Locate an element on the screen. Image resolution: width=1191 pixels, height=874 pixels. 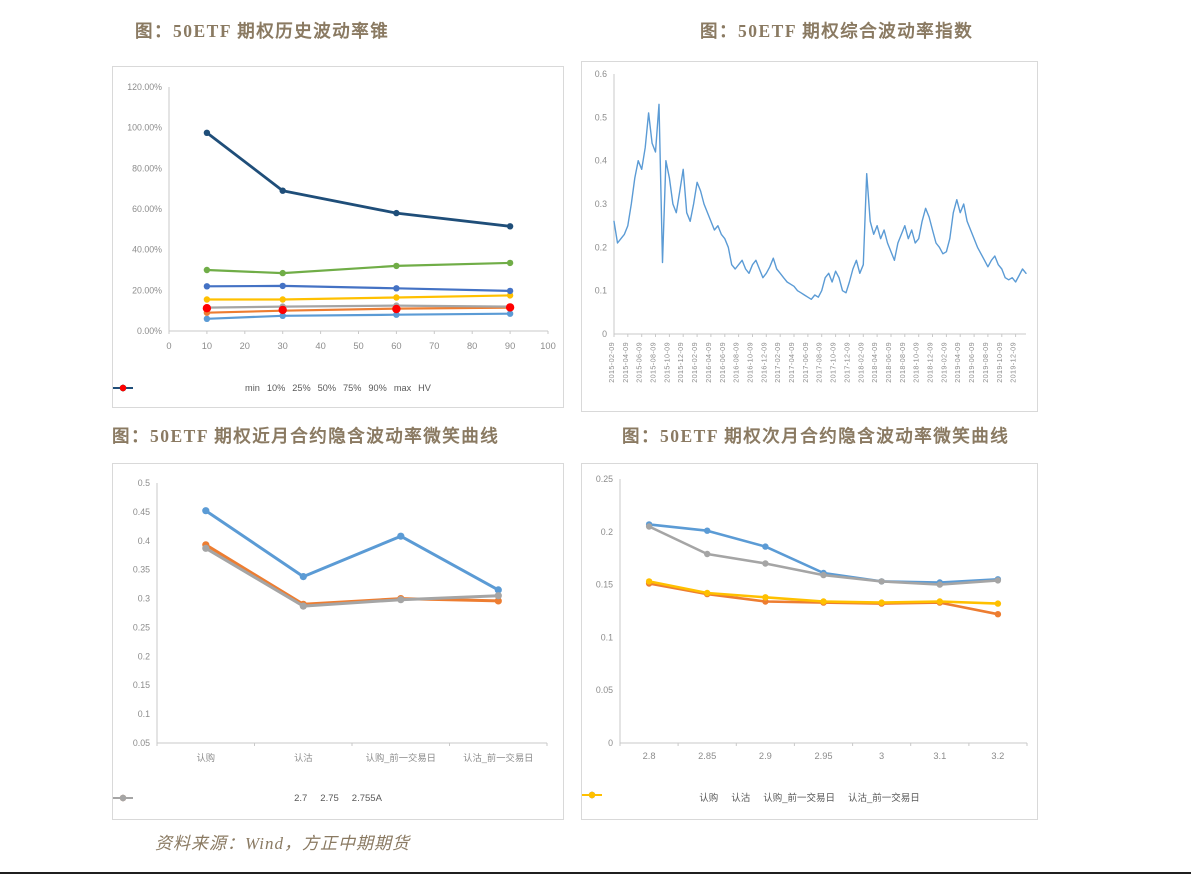
svg-text: 2016-08-09 is located at coordinates (736, 362).